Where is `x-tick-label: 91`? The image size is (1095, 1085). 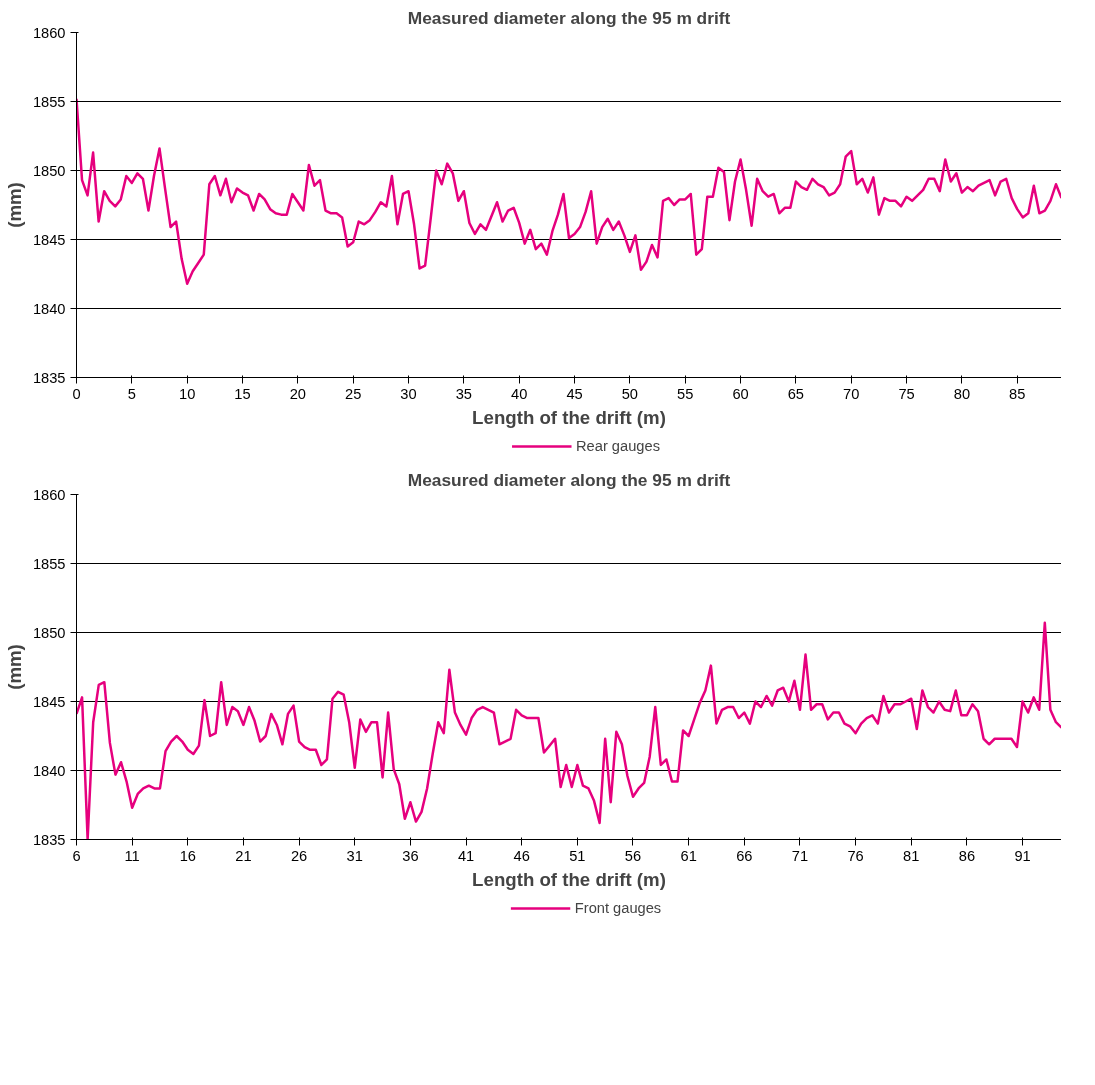 x-tick-label: 91 is located at coordinates (1022, 855).